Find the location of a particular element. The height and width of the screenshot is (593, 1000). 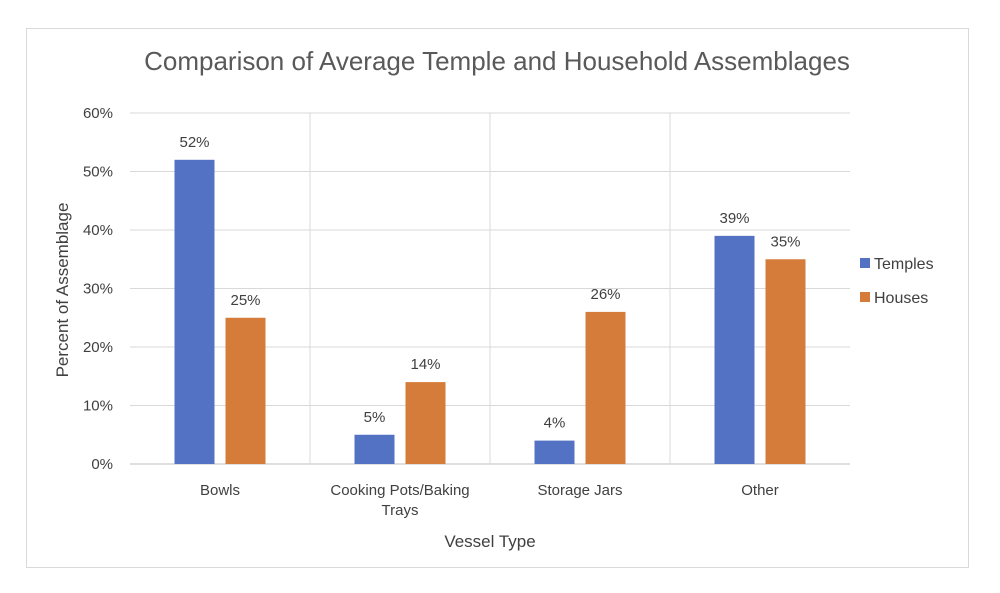

y-tick-label: 0% is located at coordinates (102, 464).